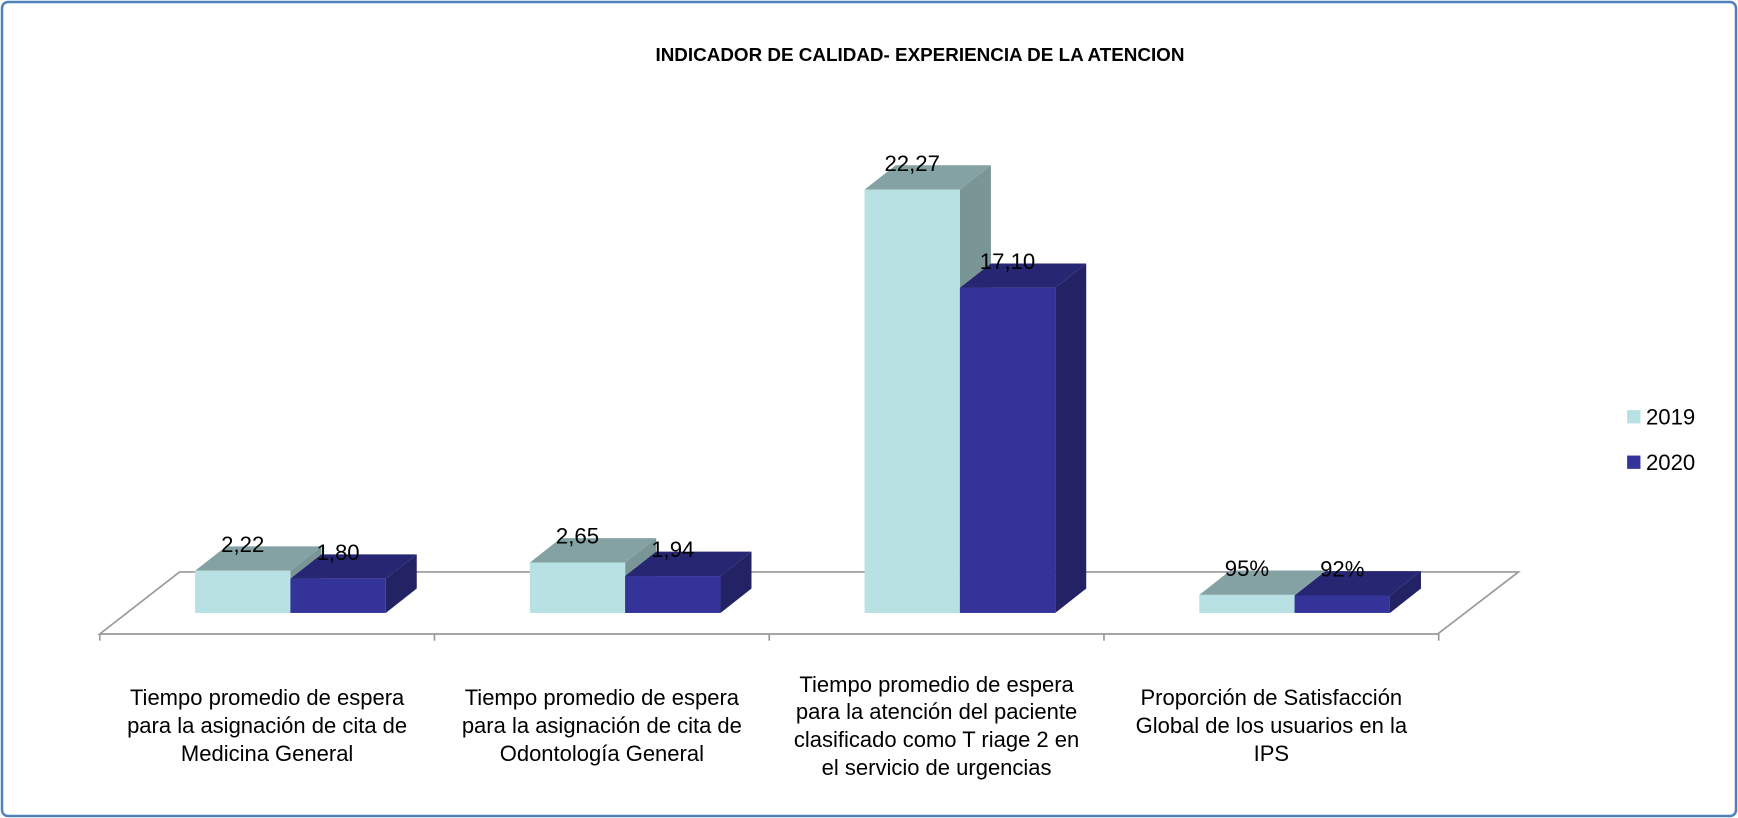 The height and width of the screenshot is (818, 1738). I want to click on data-label: 22,27, so click(911, 163).